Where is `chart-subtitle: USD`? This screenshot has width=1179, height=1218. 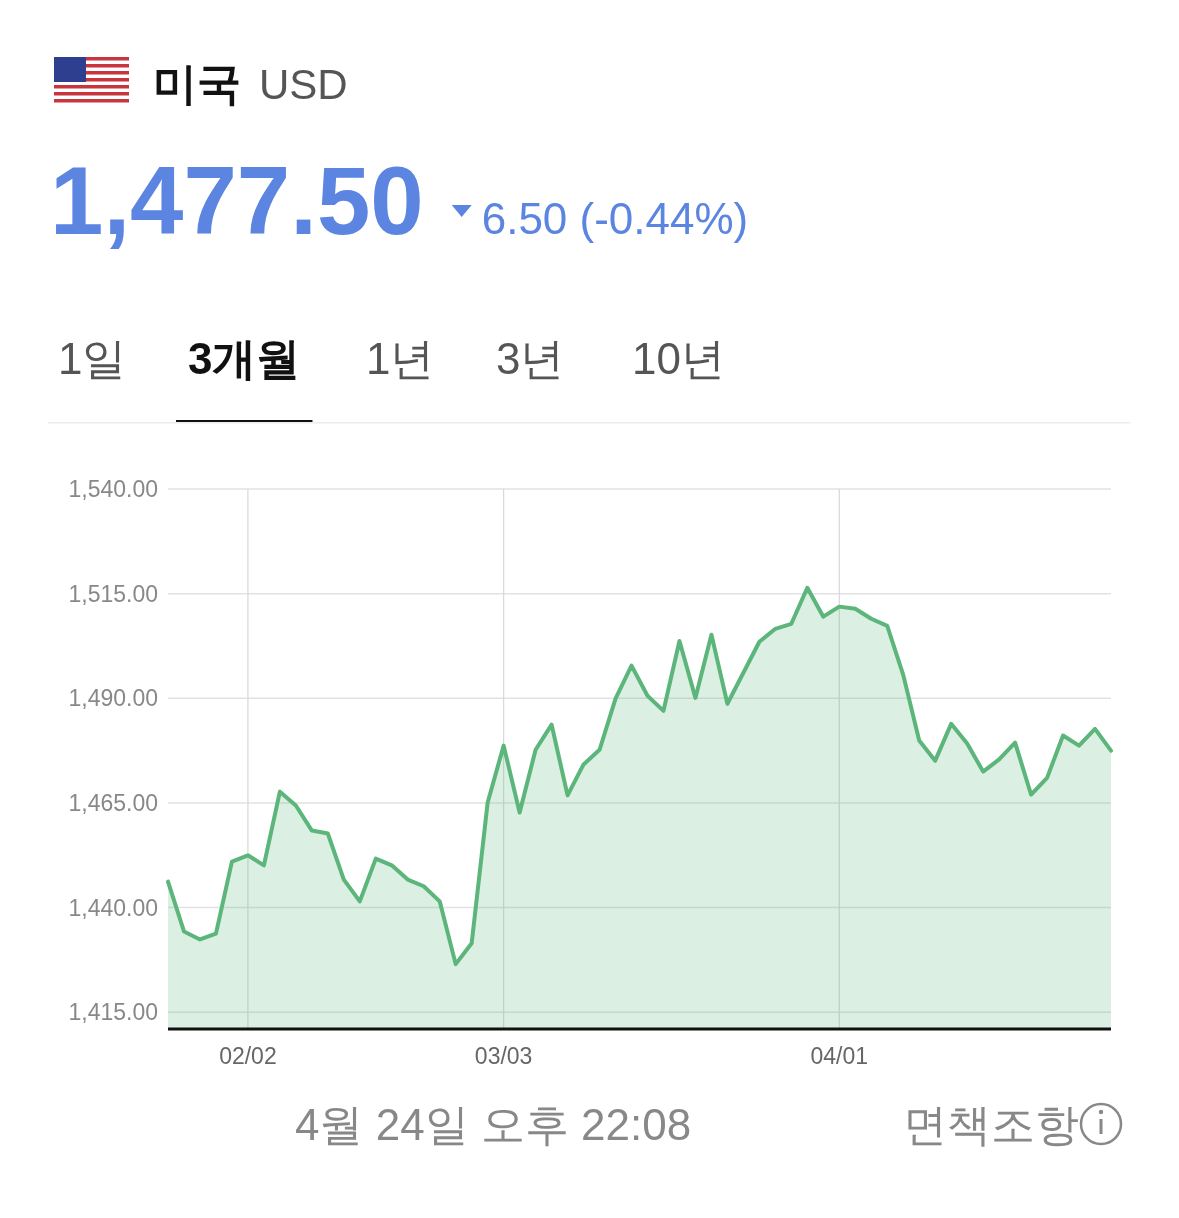
chart-subtitle: USD is located at coordinates (303, 84).